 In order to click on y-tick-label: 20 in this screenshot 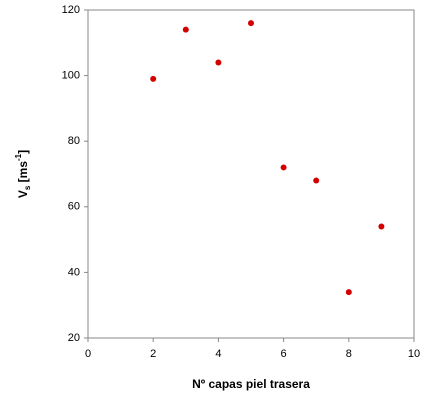, I will do `click(74, 338)`.